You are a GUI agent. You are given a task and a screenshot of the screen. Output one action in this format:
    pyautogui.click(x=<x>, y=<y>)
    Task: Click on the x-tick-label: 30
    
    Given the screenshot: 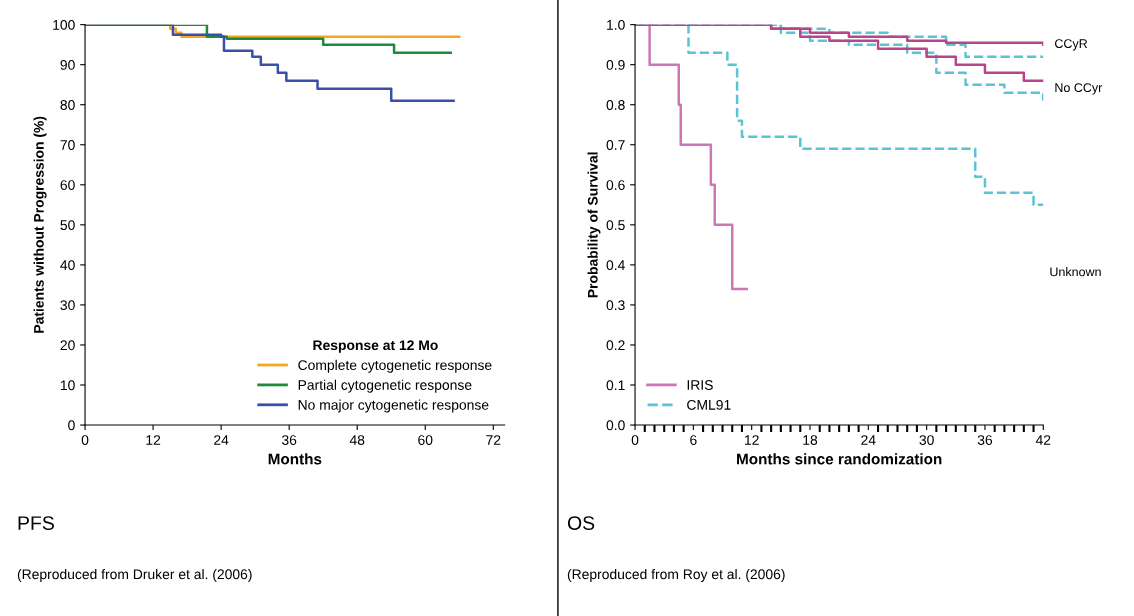 What is the action you would take?
    pyautogui.click(x=926, y=440)
    